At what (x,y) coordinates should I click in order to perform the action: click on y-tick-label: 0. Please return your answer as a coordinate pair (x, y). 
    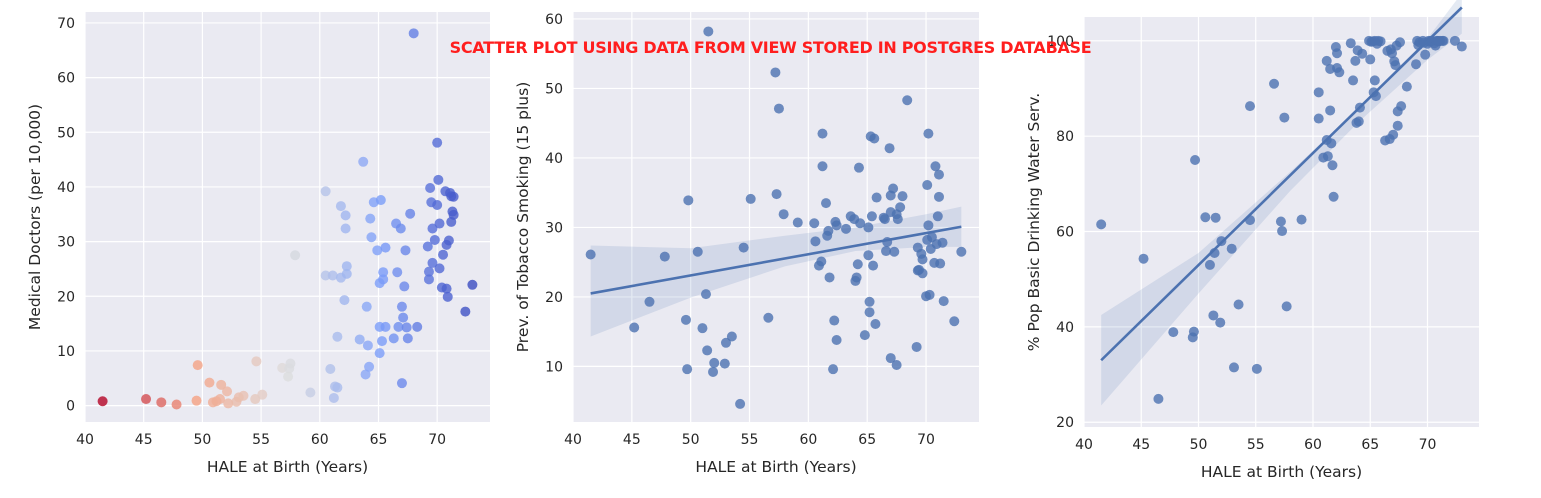
    Looking at the image, I should click on (70, 407).